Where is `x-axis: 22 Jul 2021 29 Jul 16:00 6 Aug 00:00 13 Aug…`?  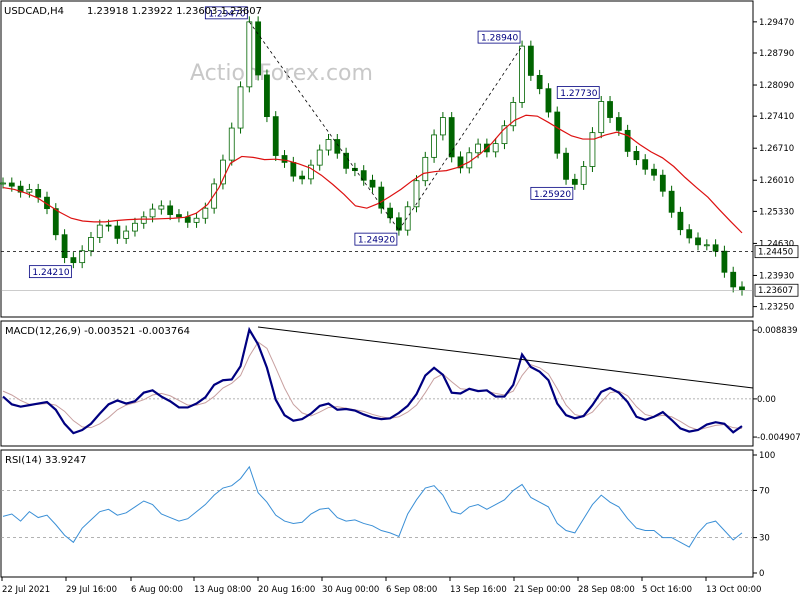 x-axis: 22 Jul 2021 29 Jul 16:00 6 Aug 00:00 13 Aug… is located at coordinates (381, 586).